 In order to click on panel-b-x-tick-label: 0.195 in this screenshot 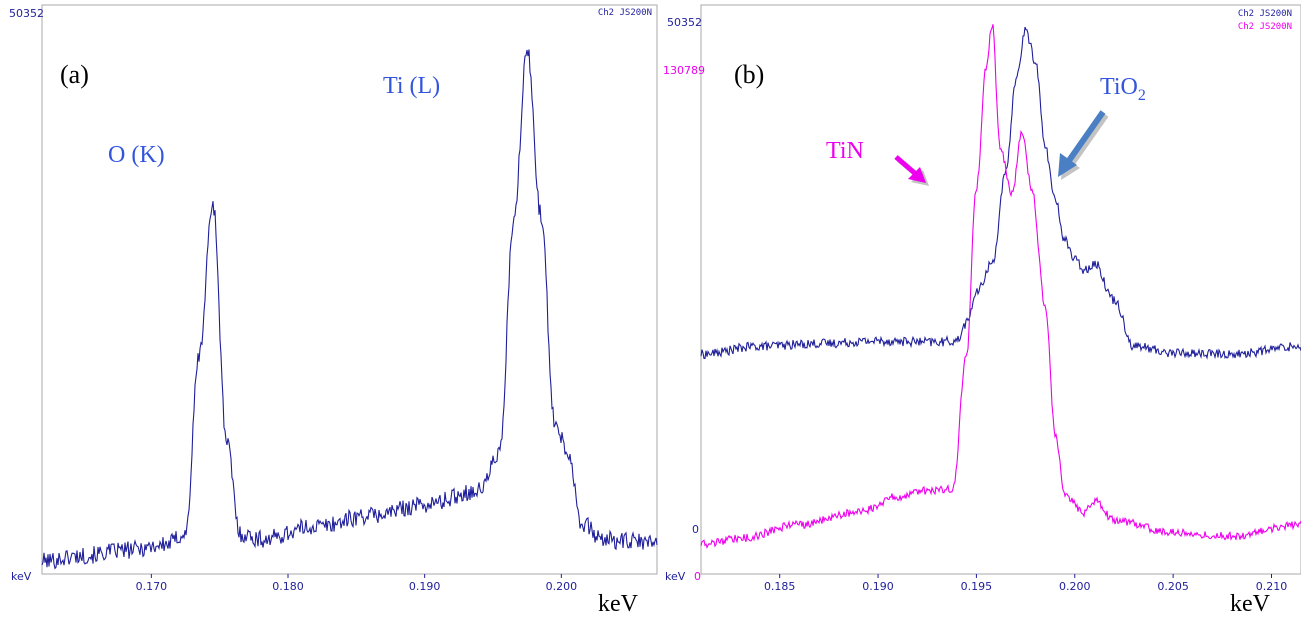, I will do `click(977, 586)`.